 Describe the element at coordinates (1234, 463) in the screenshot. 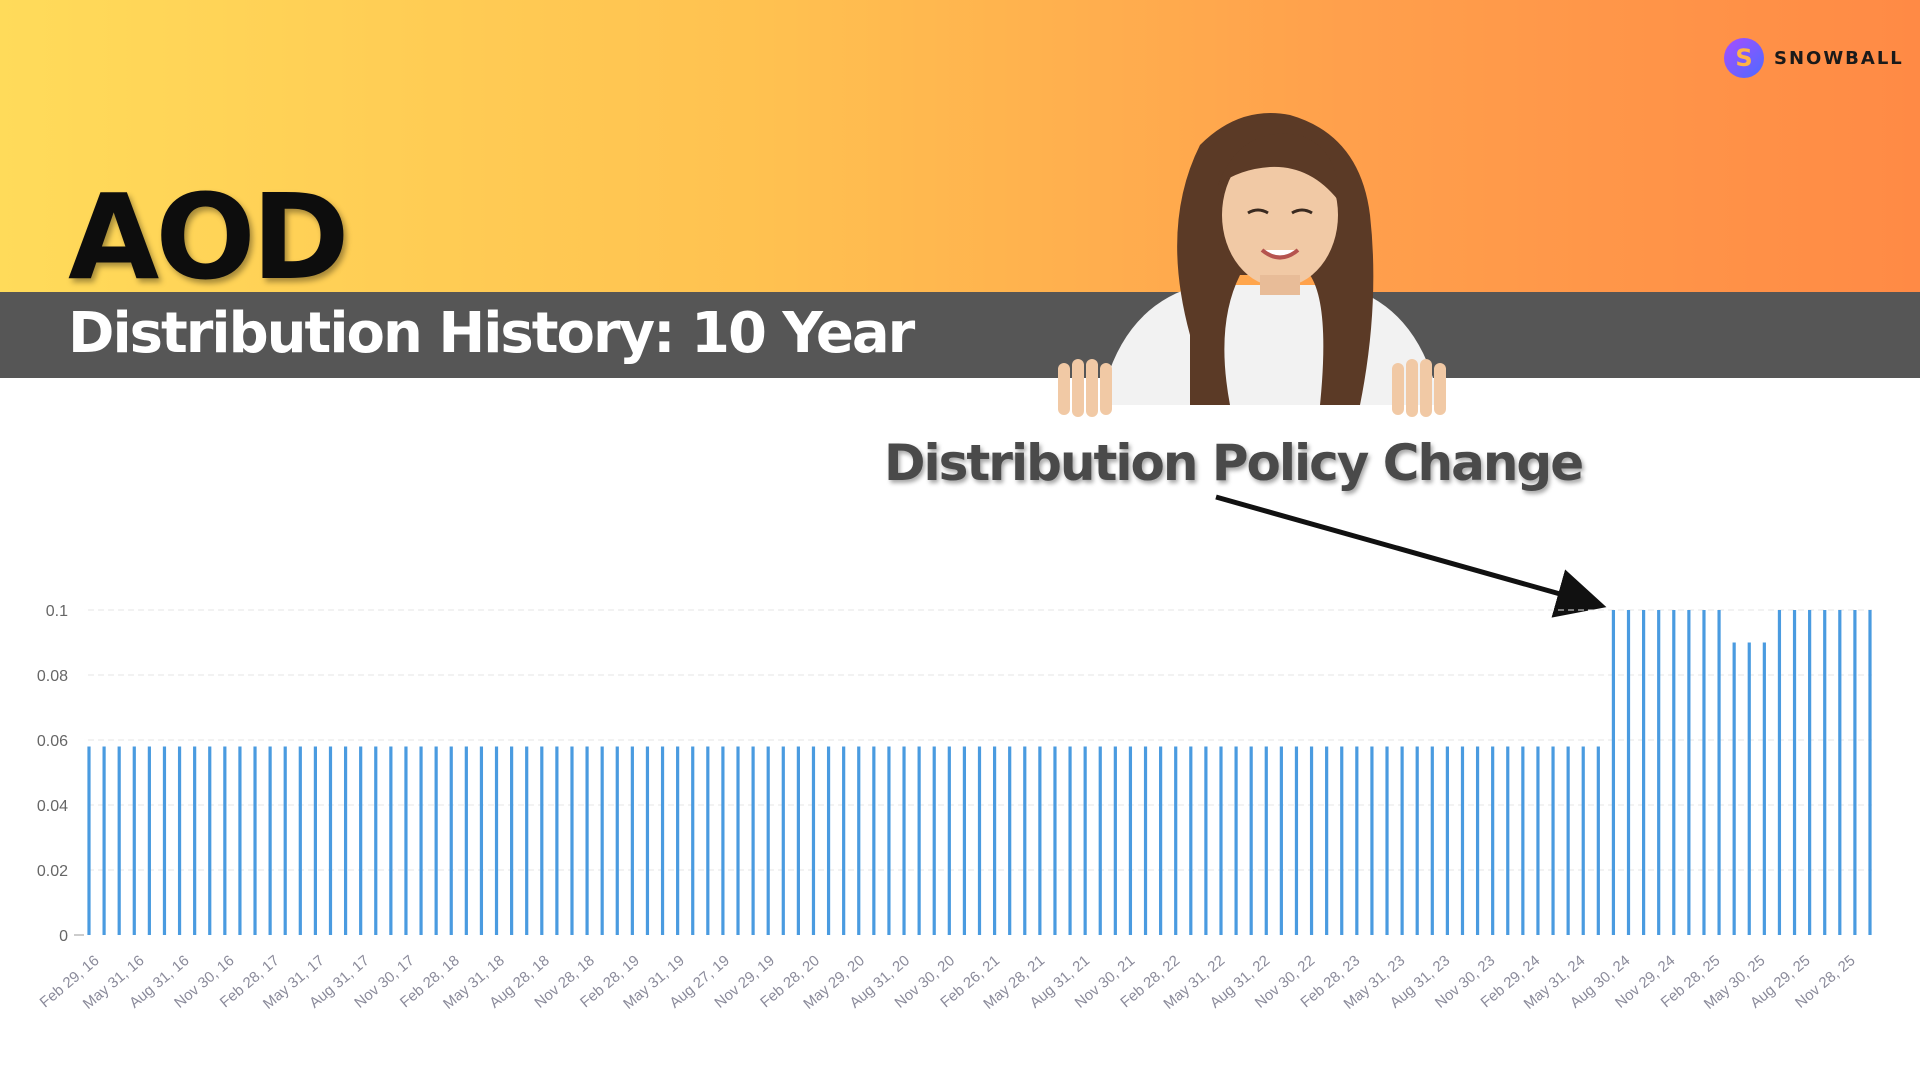

I see `policy-change-annotation: Distribution Policy Change` at that location.